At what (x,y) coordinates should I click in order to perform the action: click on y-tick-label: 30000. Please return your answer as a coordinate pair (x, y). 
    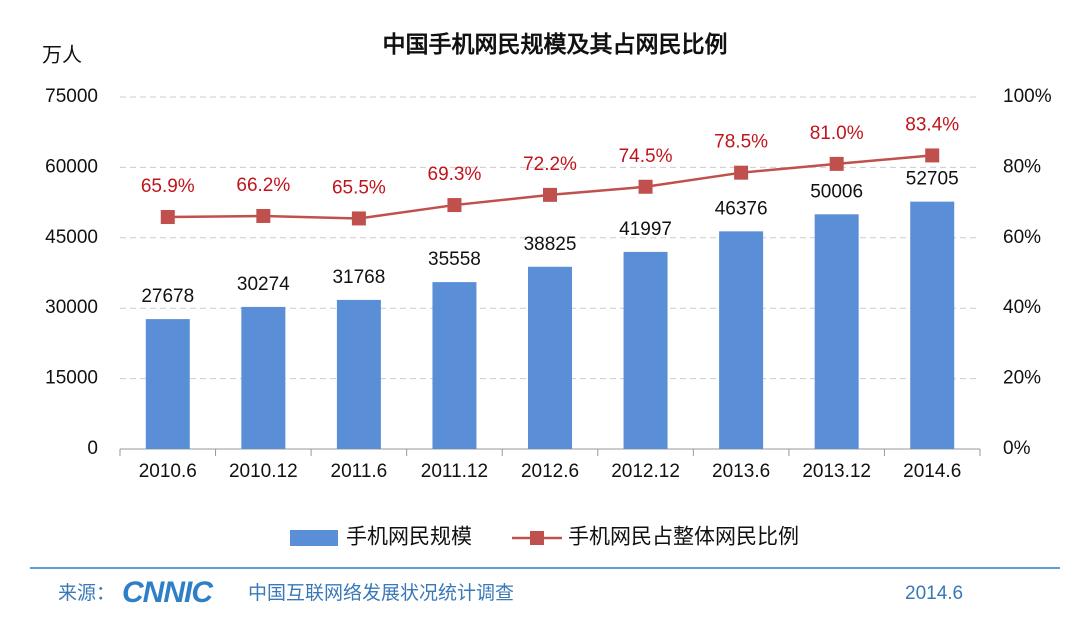
    Looking at the image, I should click on (71, 307).